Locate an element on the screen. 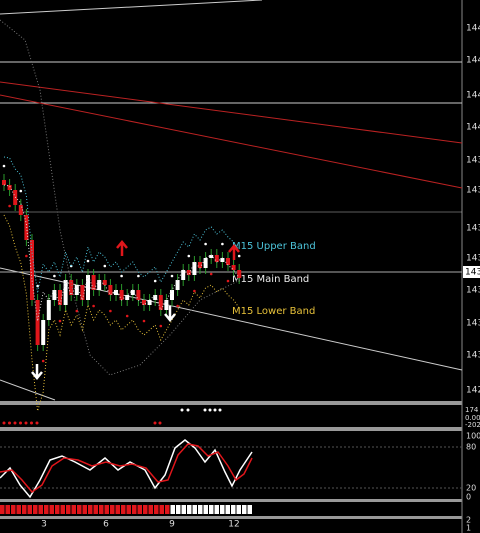 This screenshot has height=533, width=480. current-price: 143 is located at coordinates (472, 273).